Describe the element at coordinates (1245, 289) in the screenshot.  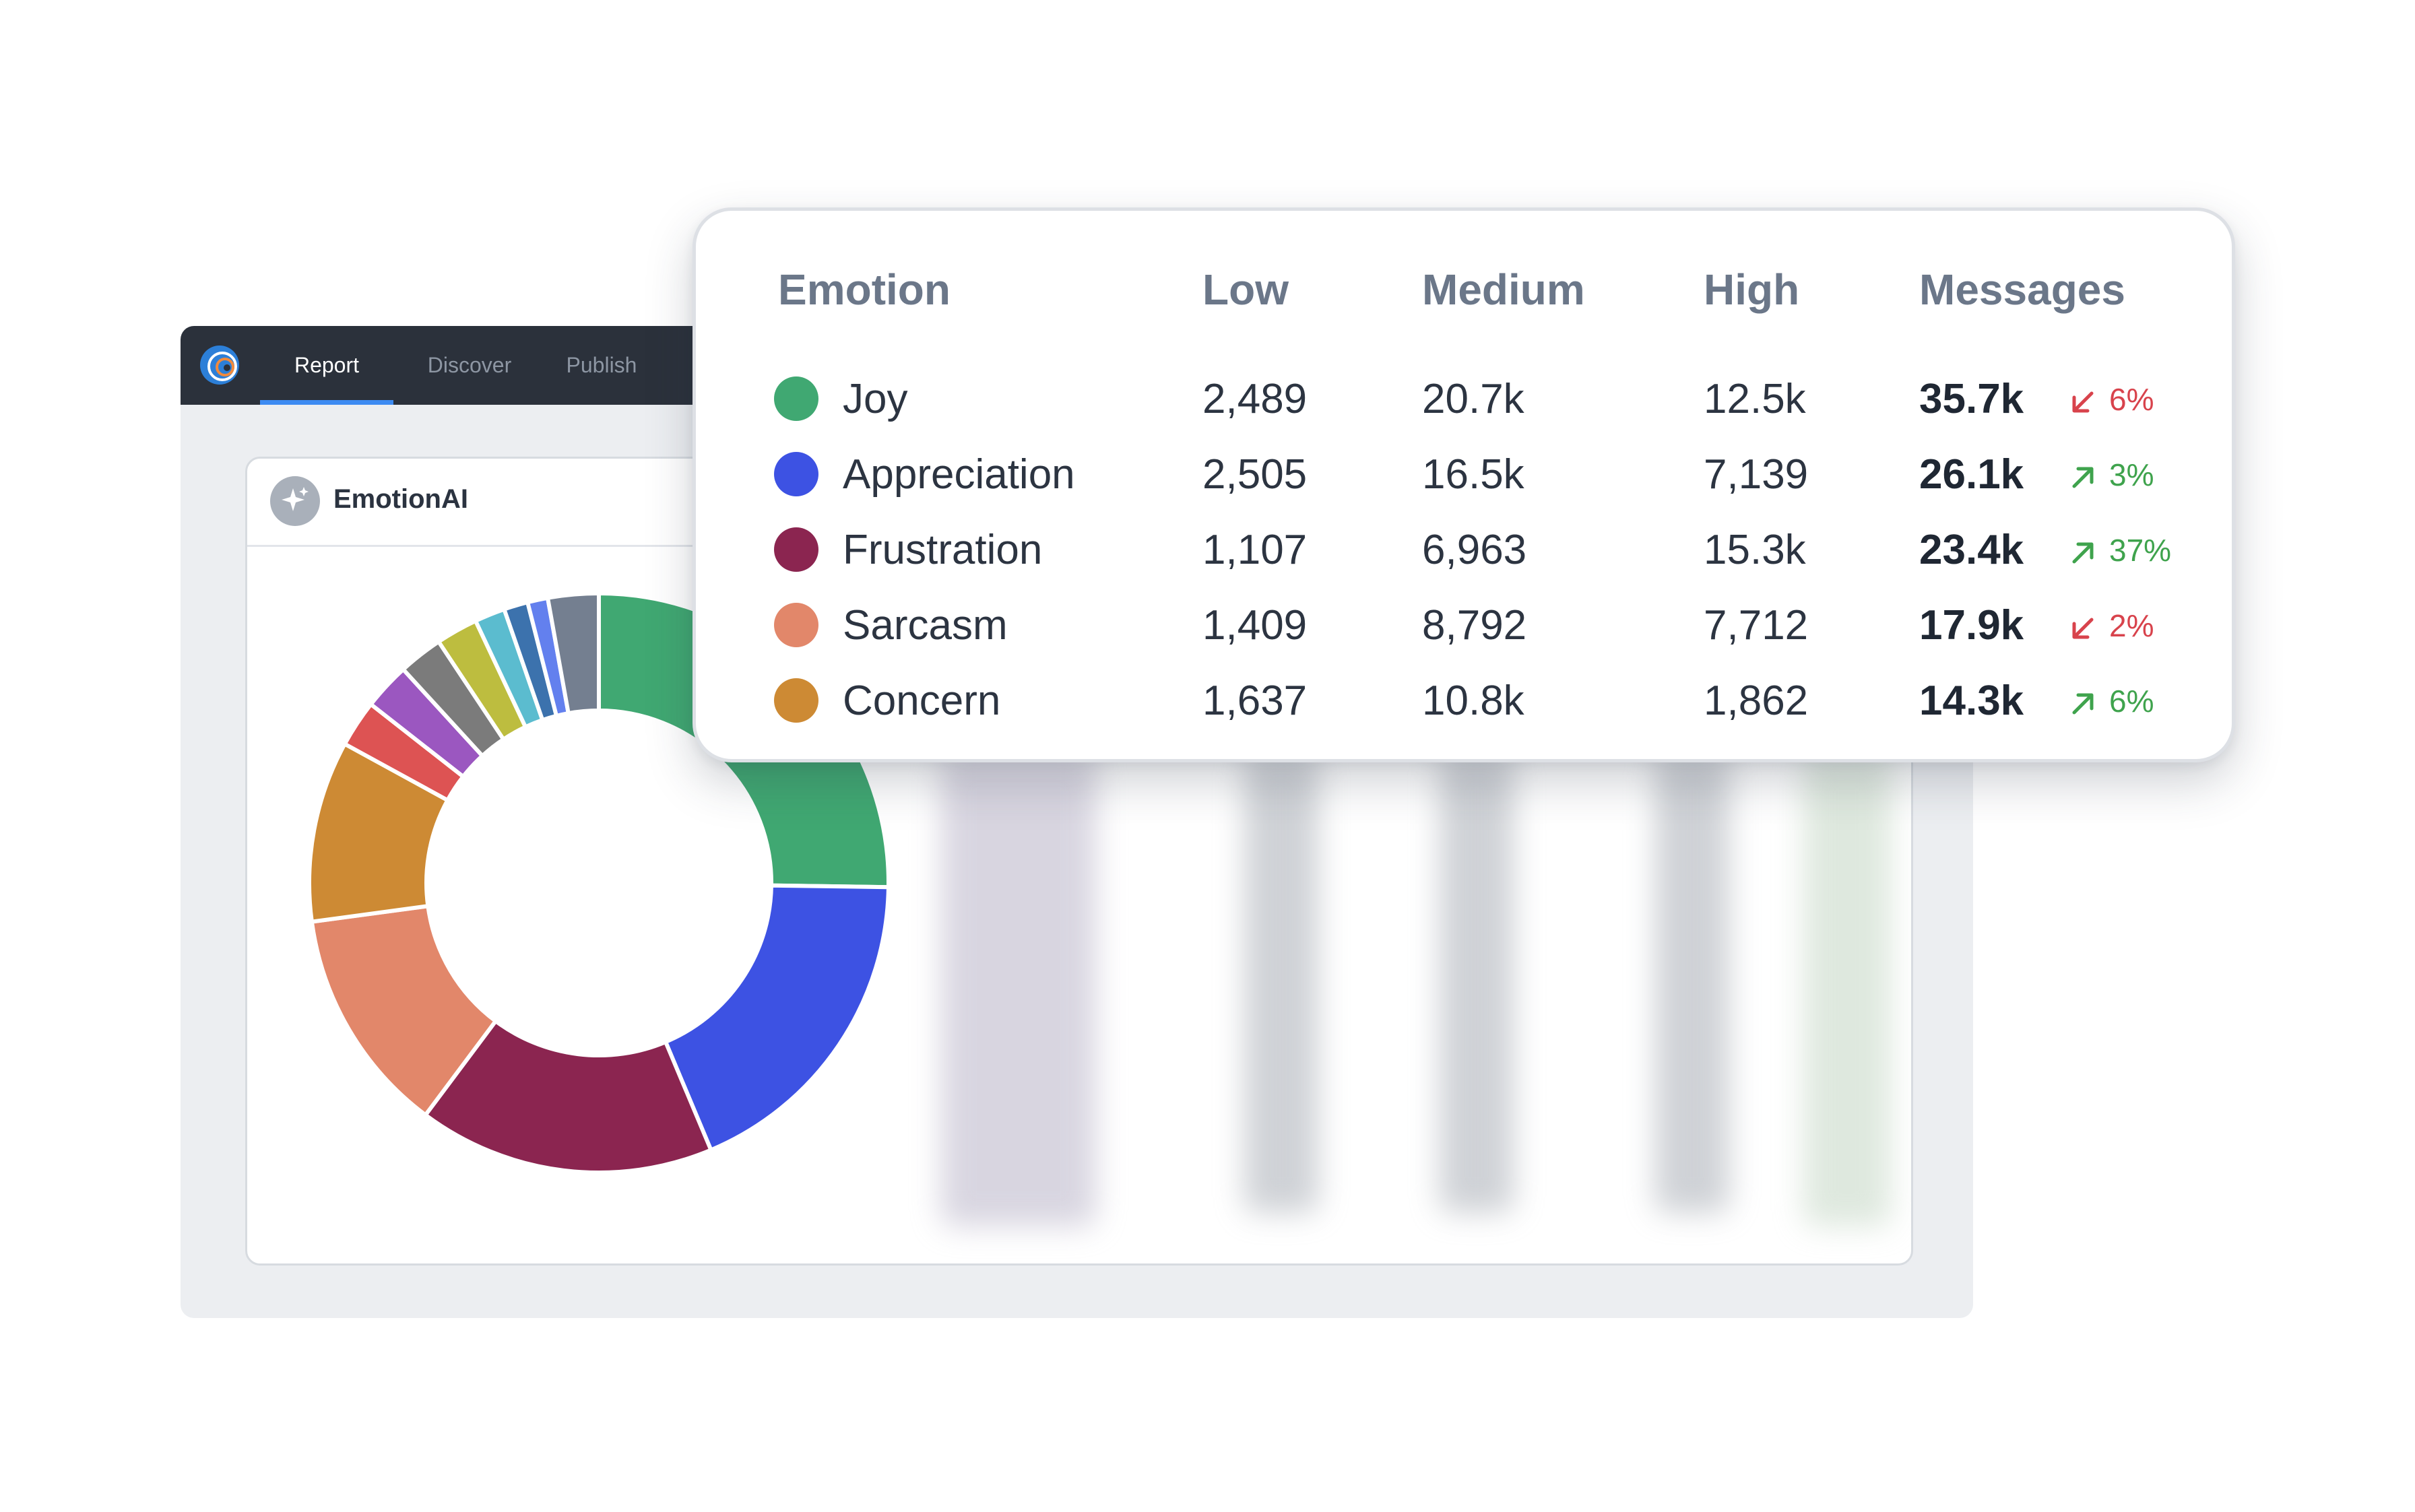
I see `header-low: Low` at that location.